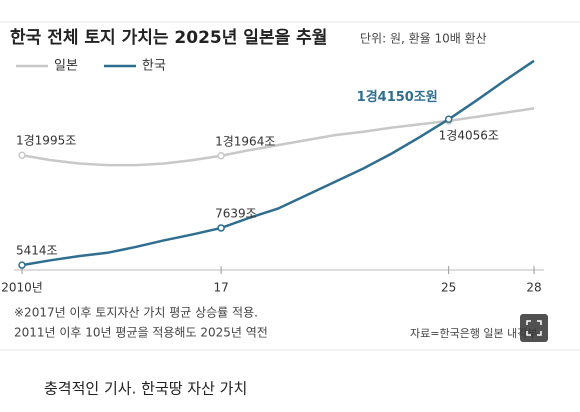 The height and width of the screenshot is (412, 580). I want to click on note: ※2017년 이후 토지자산 가치 평균 상승률 적용., so click(136, 313).